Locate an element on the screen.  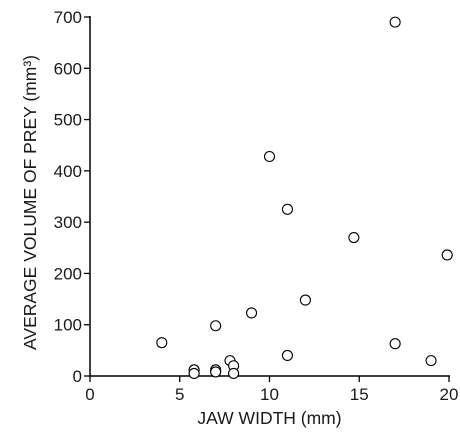
y-tick-label: 700 is located at coordinates (68, 17).